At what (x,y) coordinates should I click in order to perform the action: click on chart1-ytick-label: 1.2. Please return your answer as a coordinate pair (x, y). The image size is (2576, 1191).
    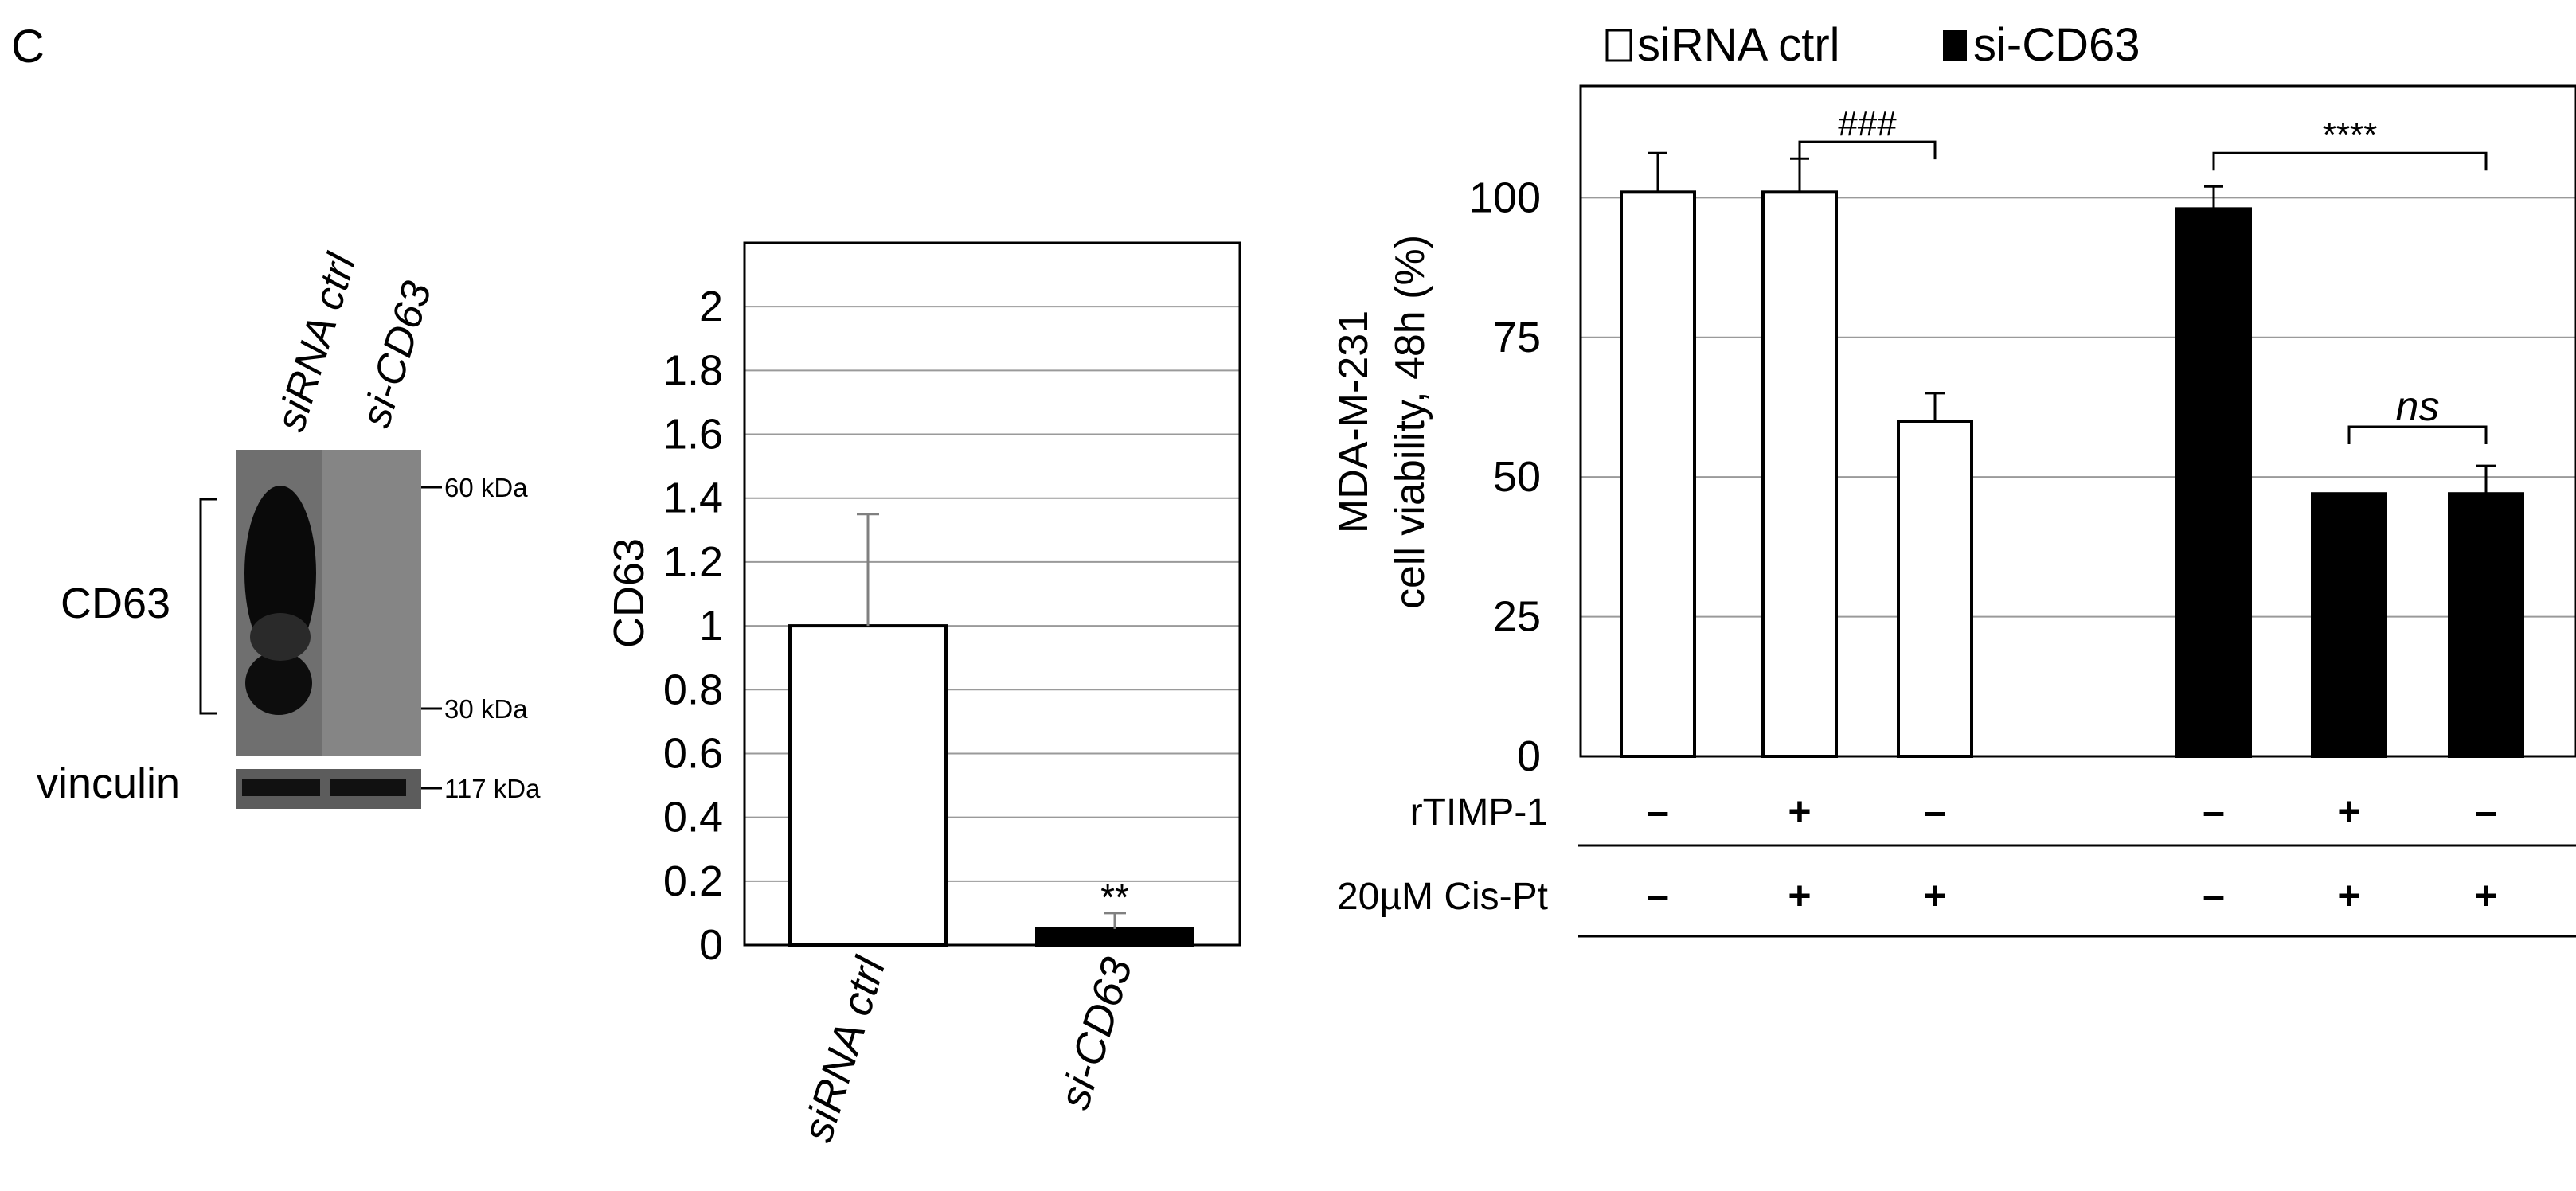
    Looking at the image, I should click on (693, 562).